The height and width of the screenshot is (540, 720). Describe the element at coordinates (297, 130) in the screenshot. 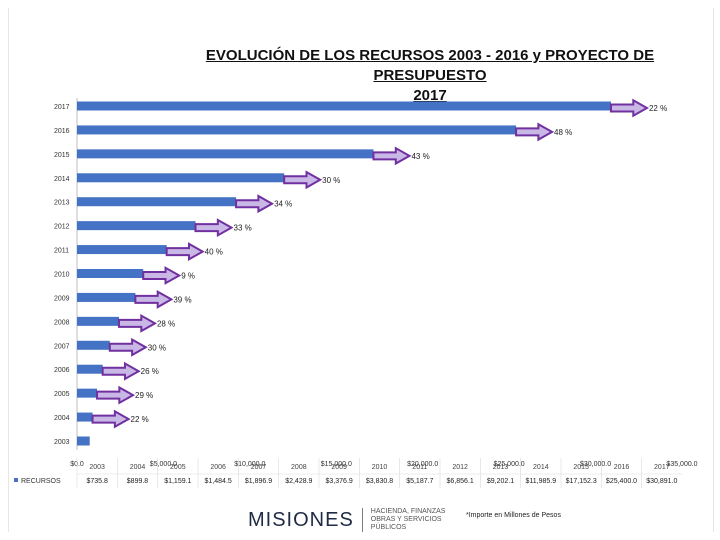

I see `bar-2016` at that location.